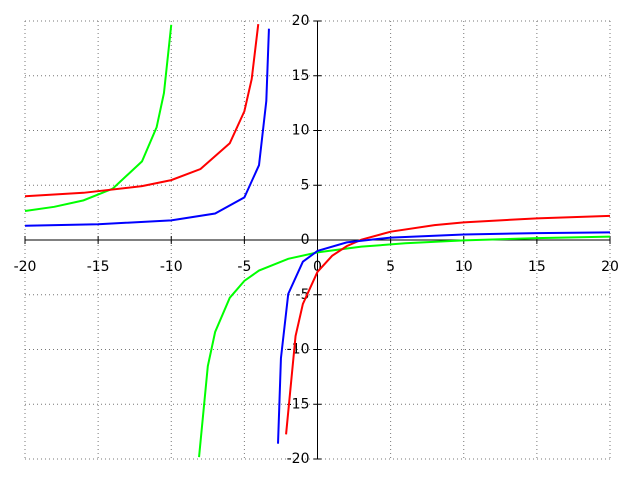 The height and width of the screenshot is (484, 640). I want to click on x-tick-label: 5, so click(390, 267).